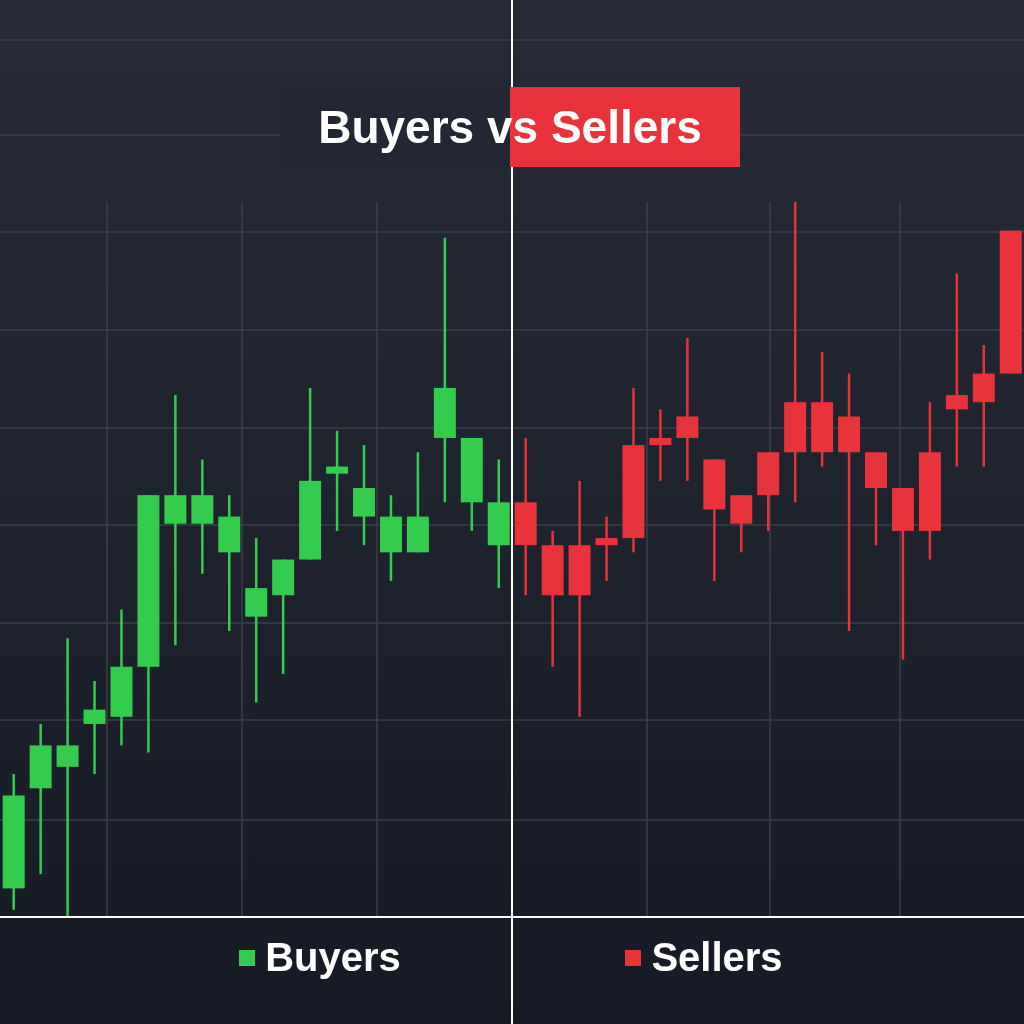  What do you see at coordinates (333, 957) in the screenshot?
I see `legend-label: Buyers` at bounding box center [333, 957].